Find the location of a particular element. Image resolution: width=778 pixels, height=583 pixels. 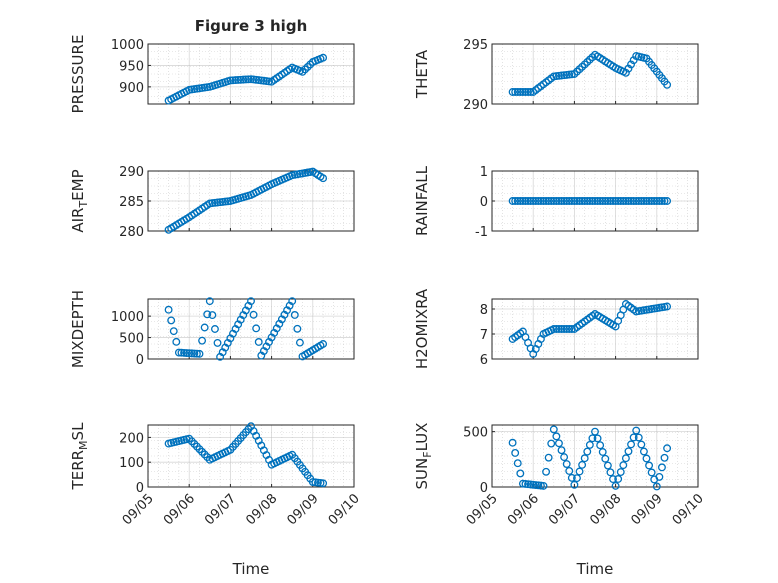

y-tick-label: 1000 is located at coordinates (127, 45).